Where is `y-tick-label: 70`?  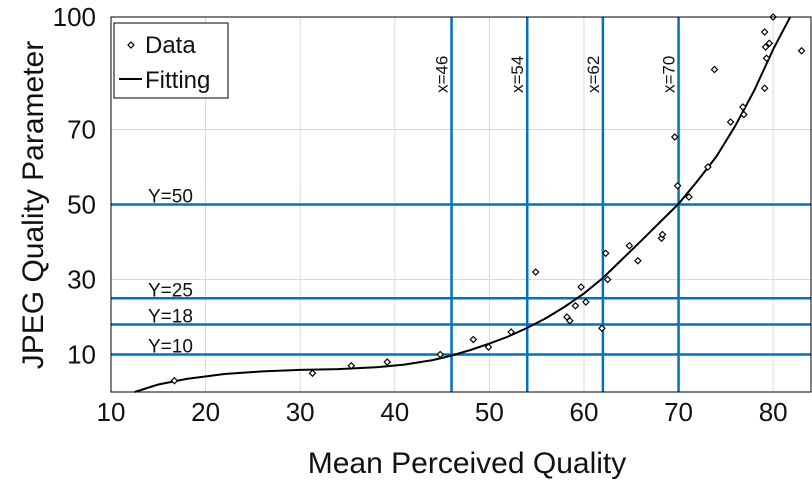
y-tick-label: 70 is located at coordinates (81, 130).